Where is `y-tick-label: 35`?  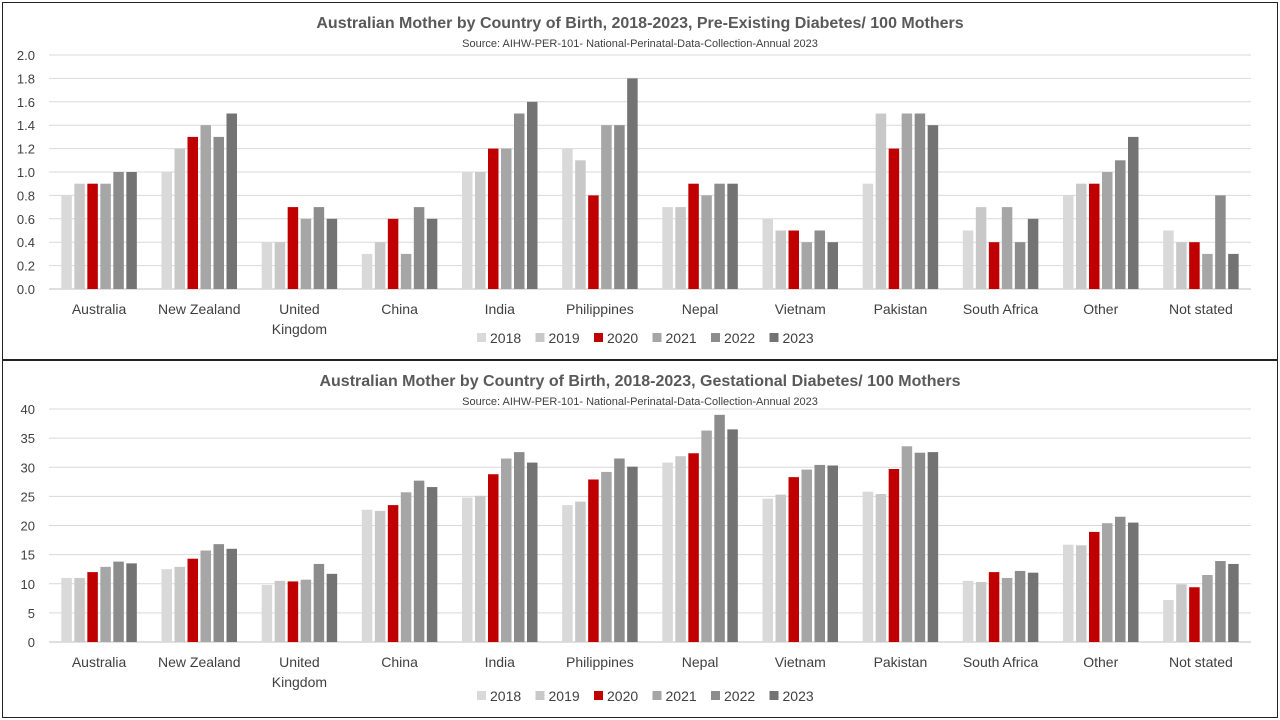 y-tick-label: 35 is located at coordinates (28, 438).